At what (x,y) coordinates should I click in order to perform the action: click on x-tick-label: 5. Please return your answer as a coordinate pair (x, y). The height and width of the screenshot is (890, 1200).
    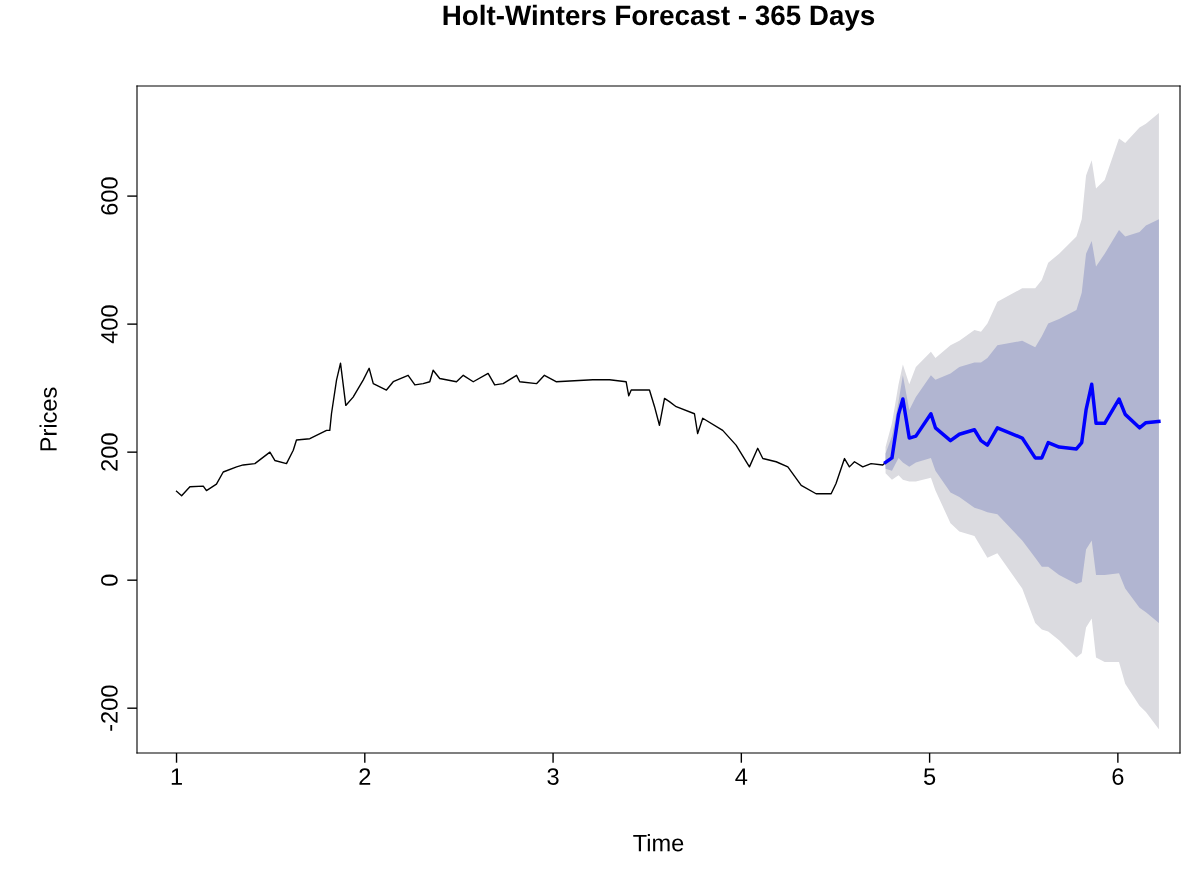
    Looking at the image, I should click on (929, 776).